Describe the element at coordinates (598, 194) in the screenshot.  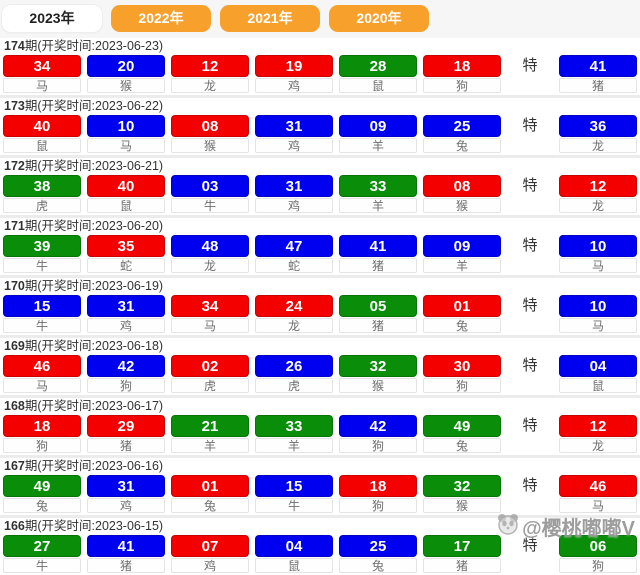
I see `special-number-cell: 12 龙` at that location.